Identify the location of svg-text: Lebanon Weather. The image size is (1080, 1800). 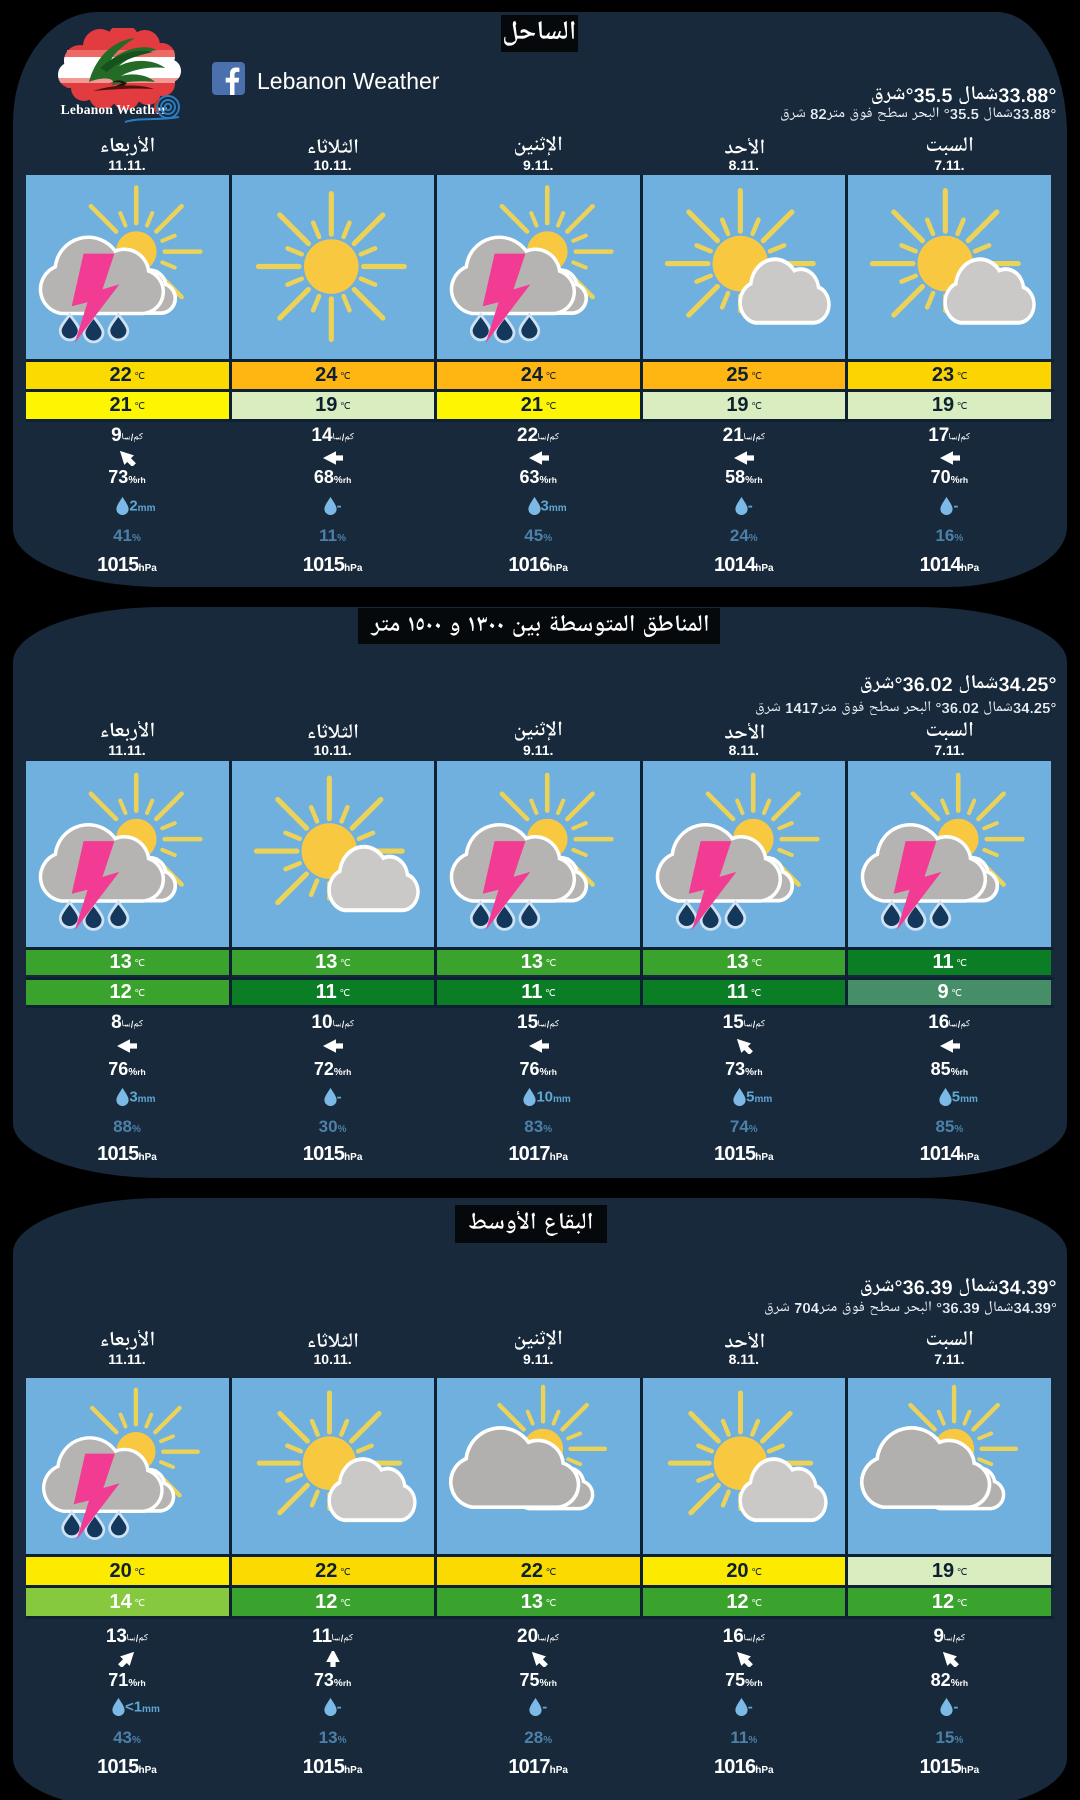
(114, 109).